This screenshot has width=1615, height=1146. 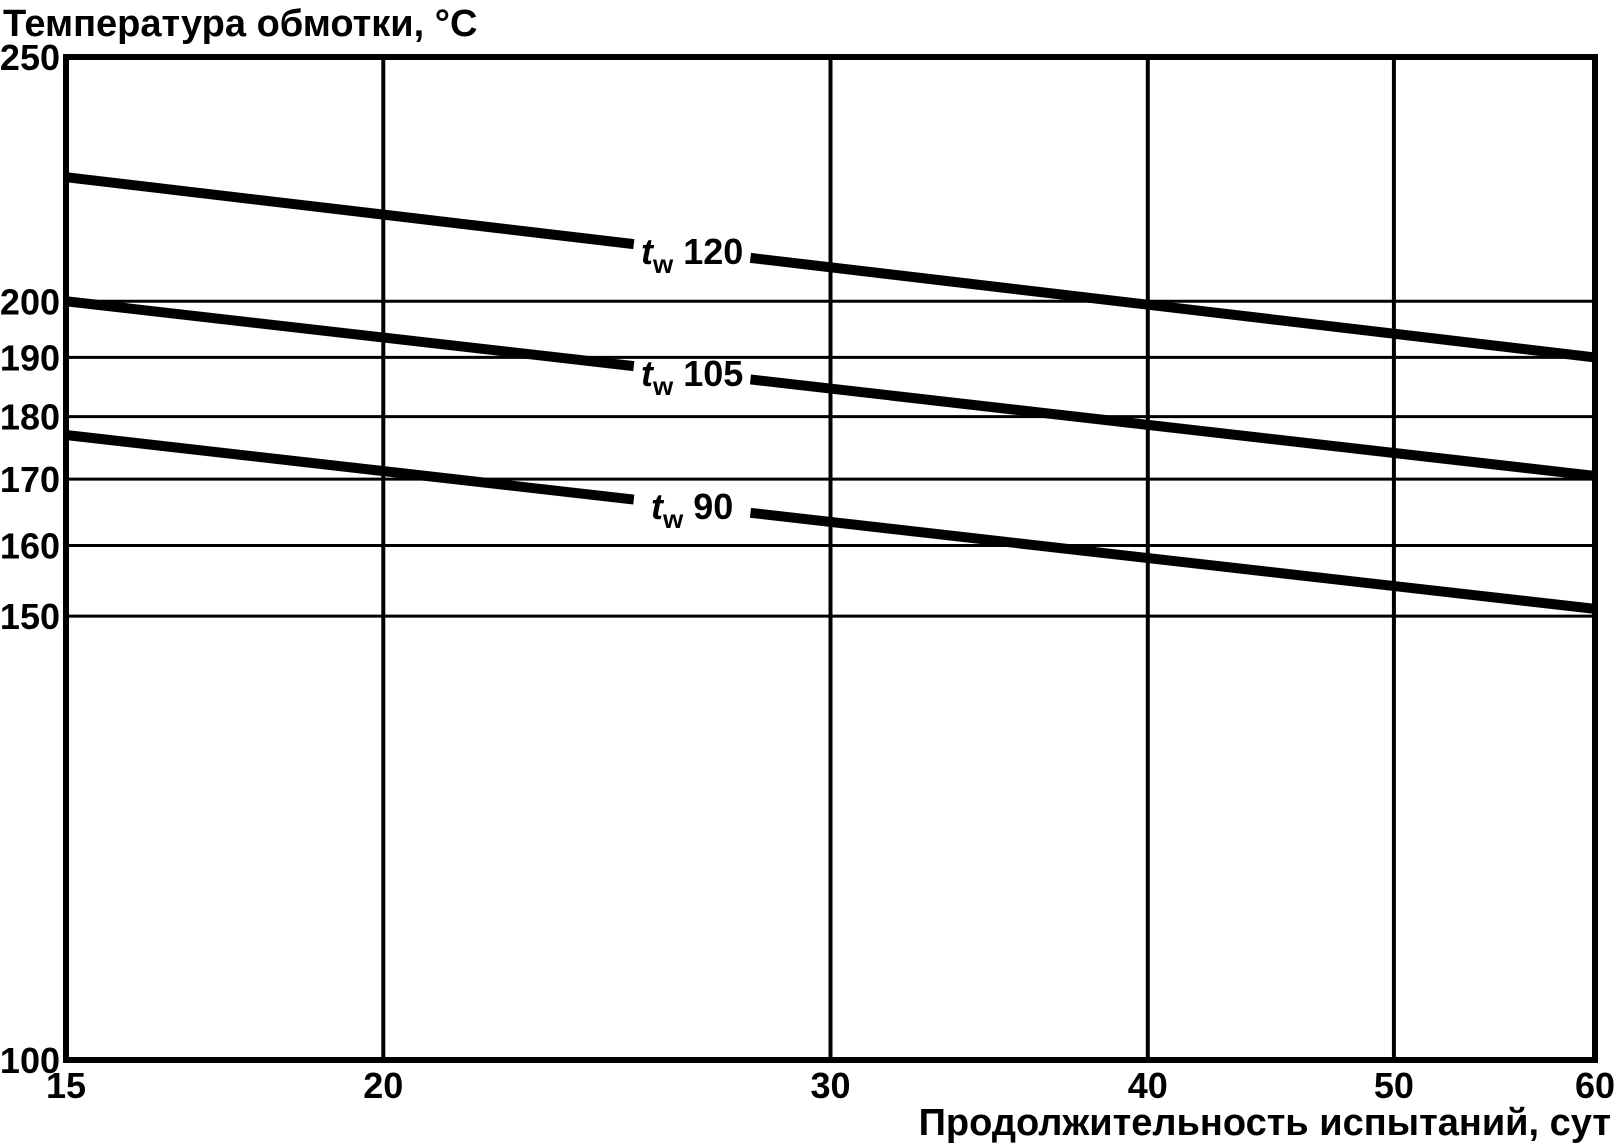 I want to click on series-label-tw-105: tw 105, so click(x=692, y=377).